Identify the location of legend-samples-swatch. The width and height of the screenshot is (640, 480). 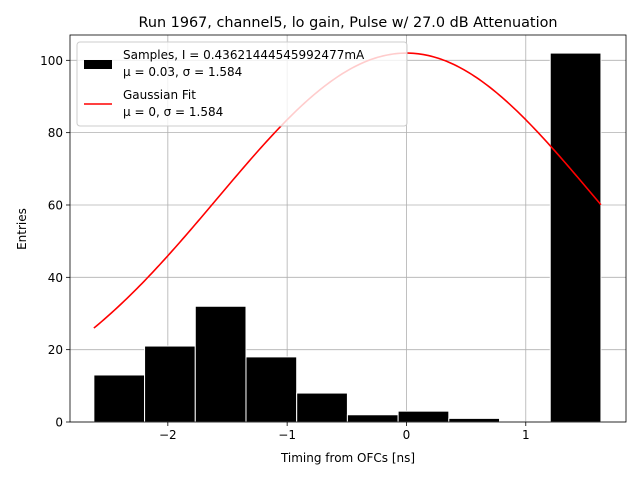
(98, 64).